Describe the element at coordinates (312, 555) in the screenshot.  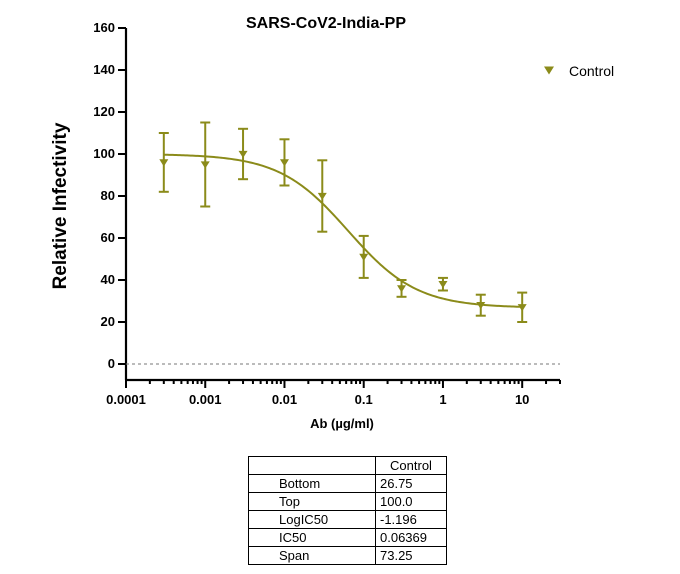
I see `row-label-span: Span` at that location.